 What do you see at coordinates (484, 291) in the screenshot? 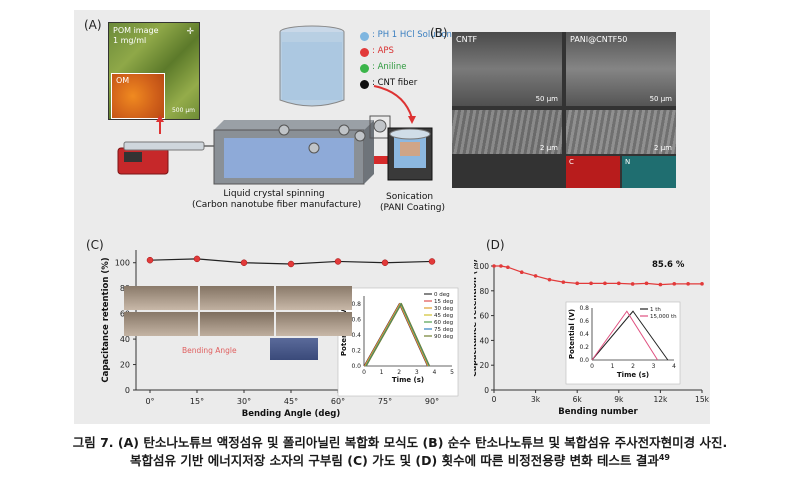
I see `y-tick-label: 80` at bounding box center [484, 291].